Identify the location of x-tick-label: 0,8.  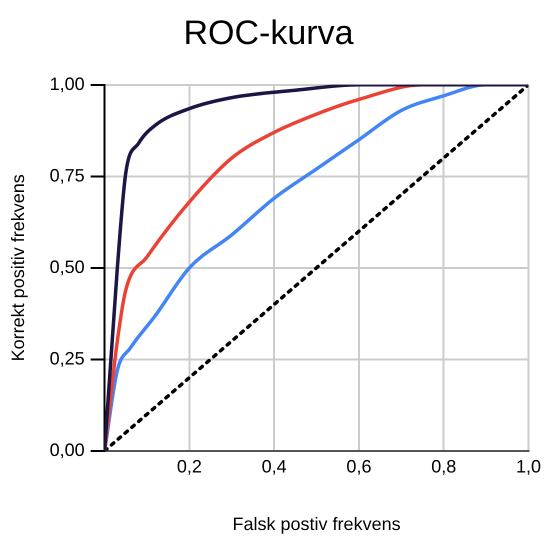
(443, 466).